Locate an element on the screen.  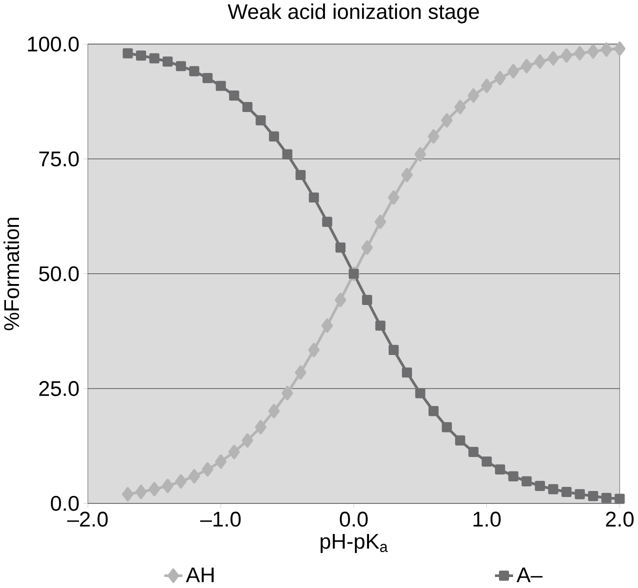
x-tick-label: 0.0 is located at coordinates (354, 519).